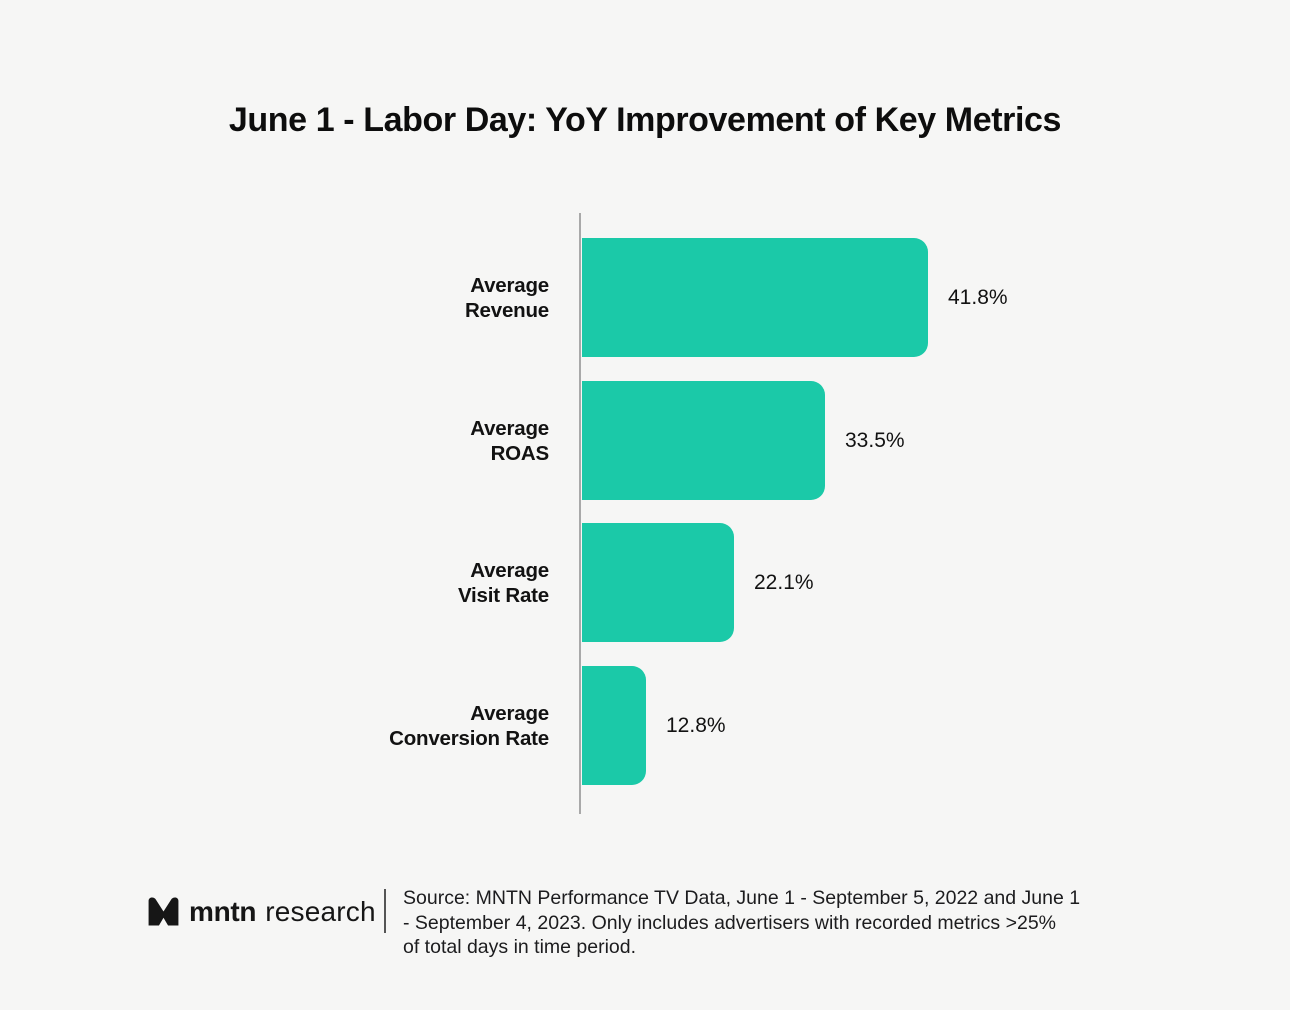 The width and height of the screenshot is (1290, 1010). What do you see at coordinates (223, 911) in the screenshot?
I see `brand-name-bold: mntn` at bounding box center [223, 911].